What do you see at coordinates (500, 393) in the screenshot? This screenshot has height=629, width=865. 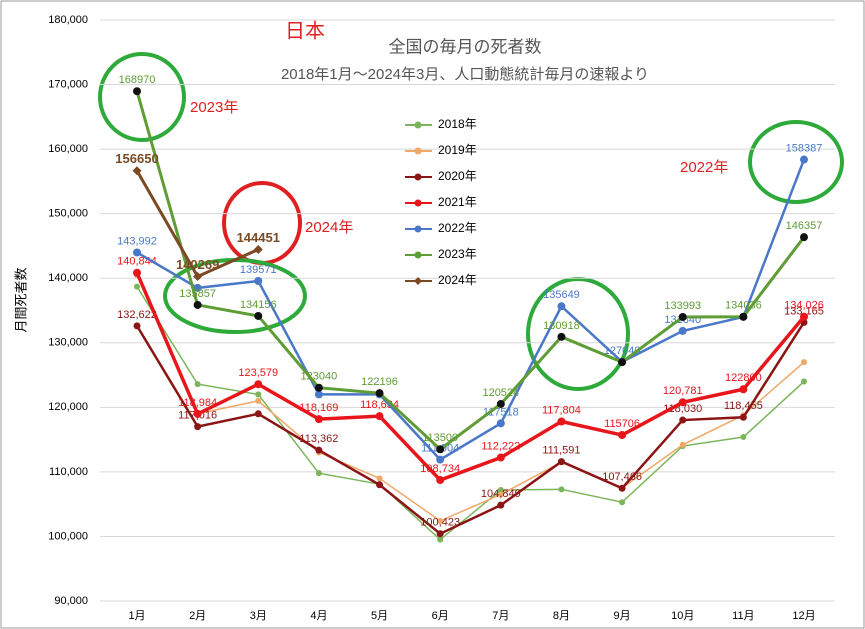 I see `data-label: 120524` at bounding box center [500, 393].